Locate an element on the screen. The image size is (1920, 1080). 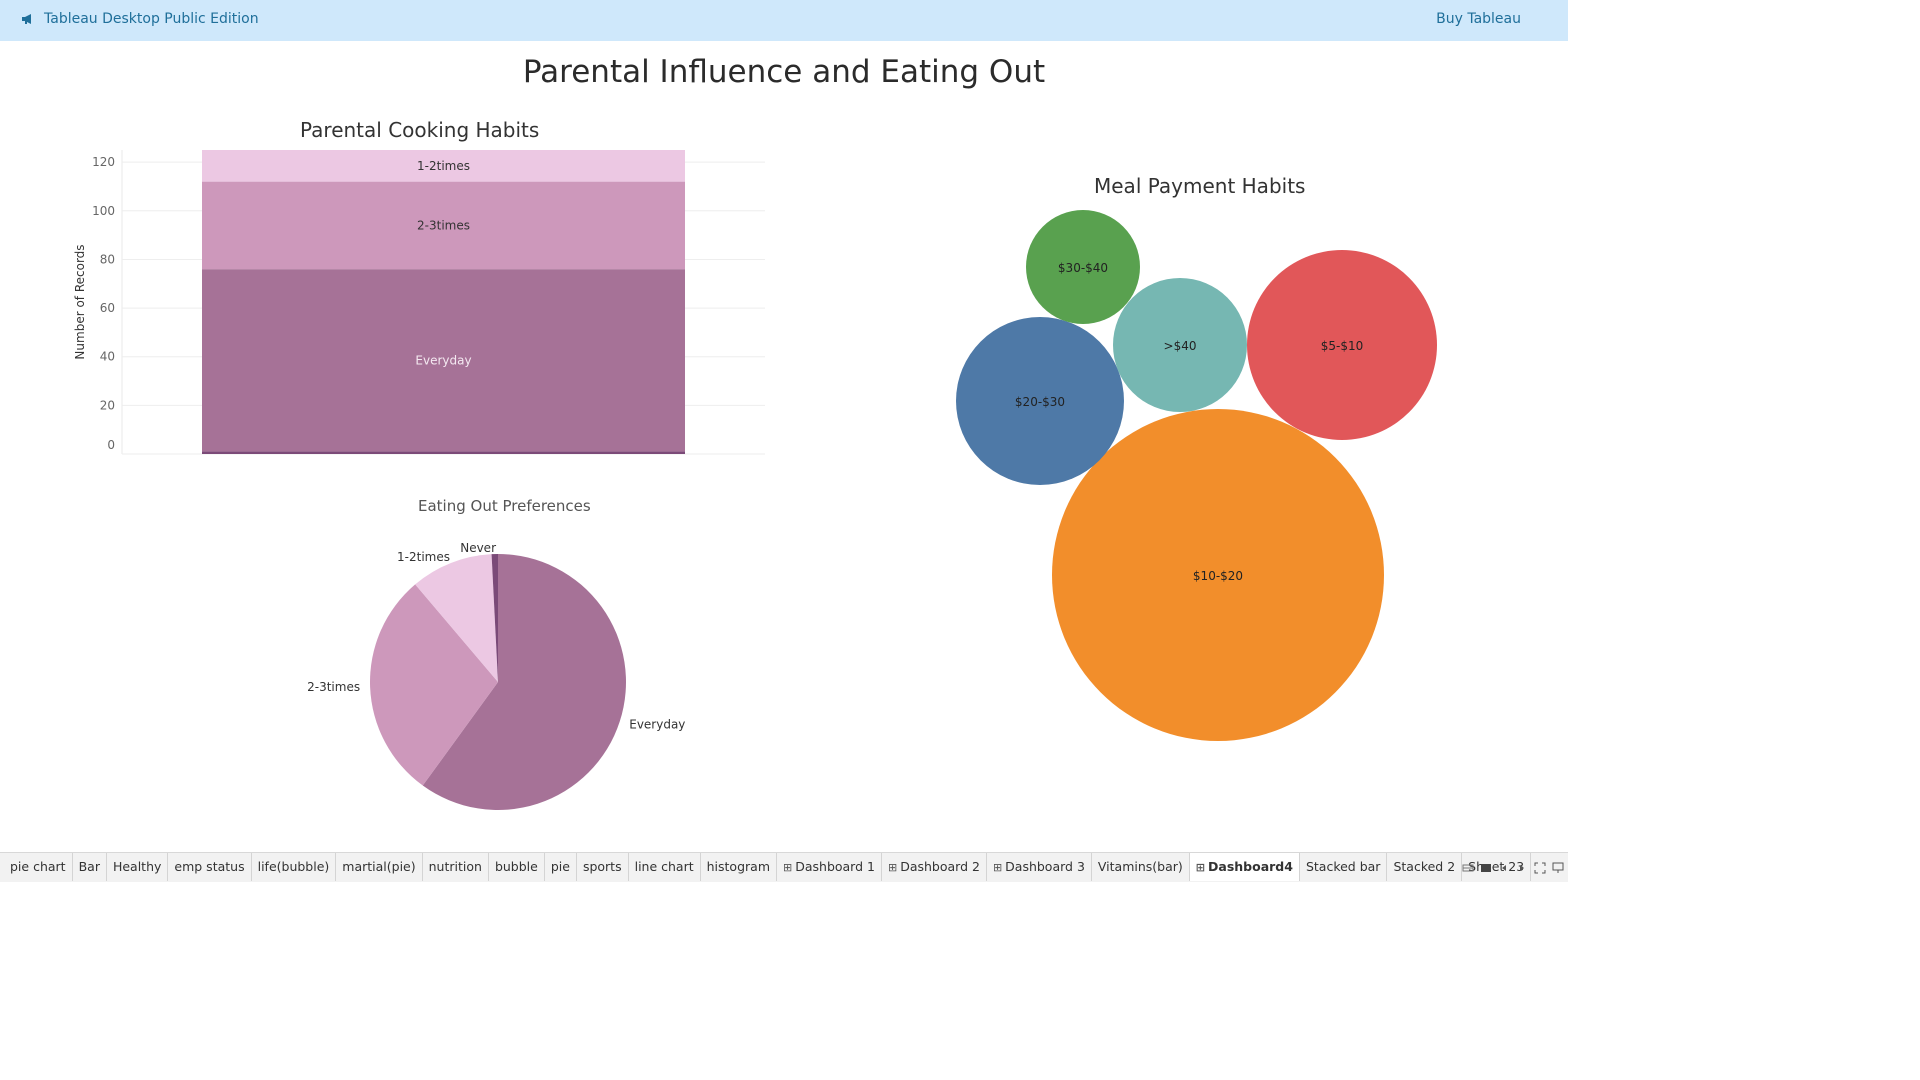
bubble-label: $20-$30 is located at coordinates (1040, 402).